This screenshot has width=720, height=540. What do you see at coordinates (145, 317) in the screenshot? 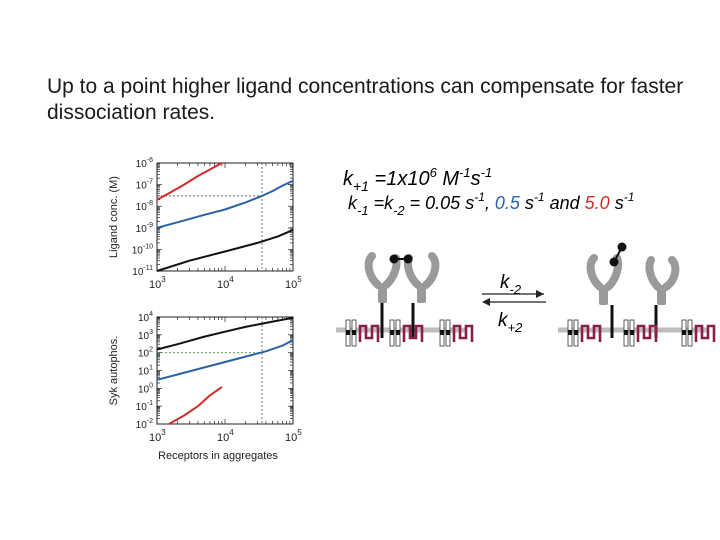
I see `y-tick-label: 10⁴` at bounding box center [145, 317].